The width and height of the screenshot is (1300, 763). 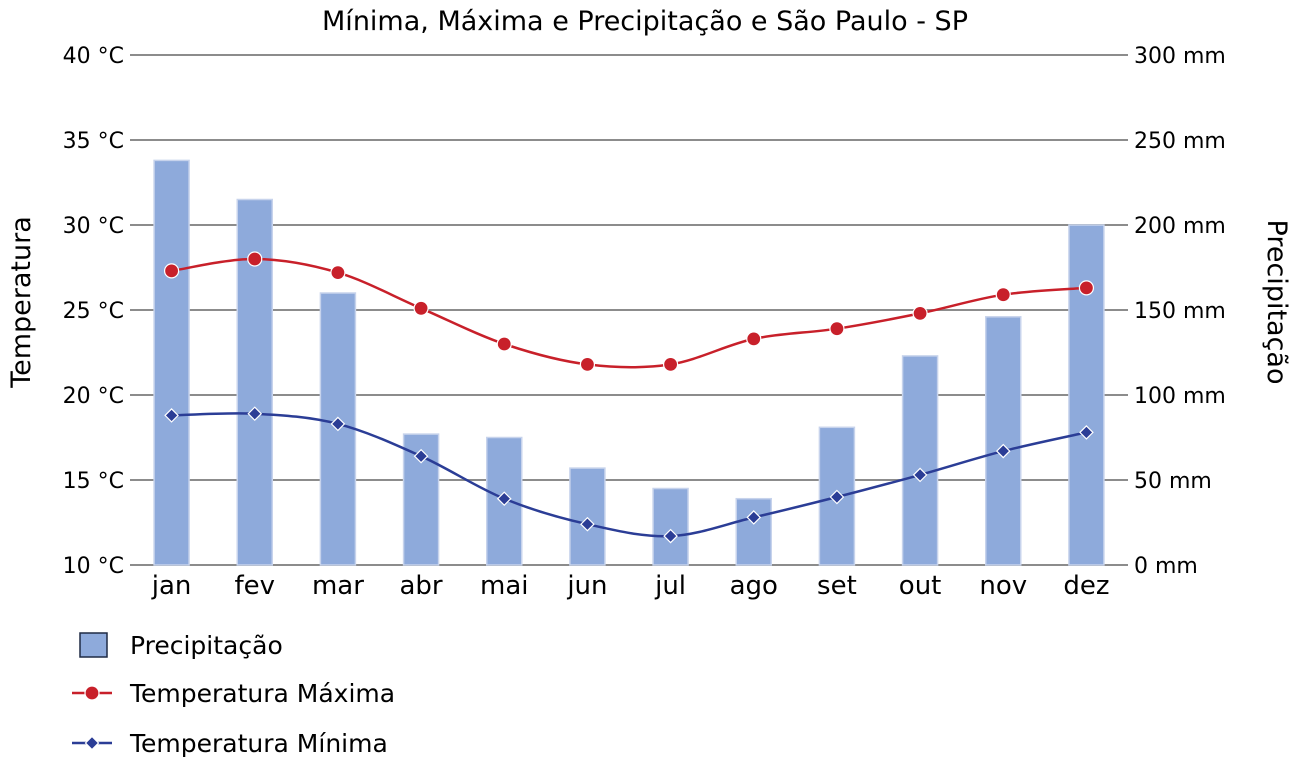 I want to click on y-left-tick-label: 30 °C, so click(x=93, y=226).